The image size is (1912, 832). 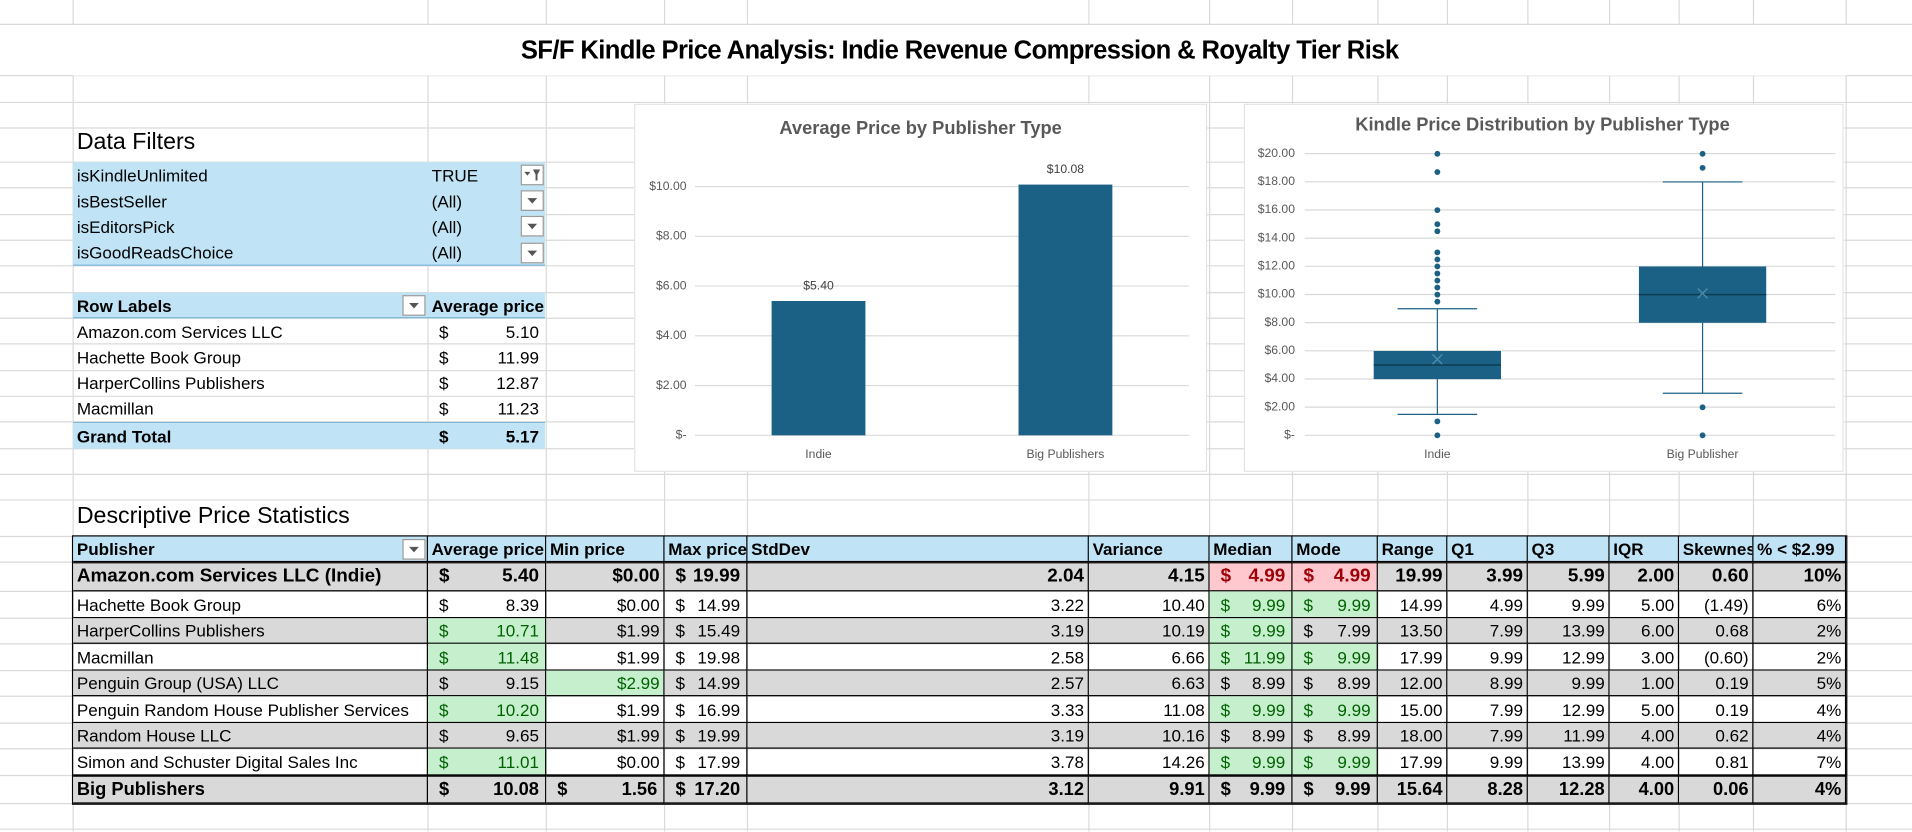 What do you see at coordinates (706, 577) in the screenshot?
I see `stats-cell: $19.99` at bounding box center [706, 577].